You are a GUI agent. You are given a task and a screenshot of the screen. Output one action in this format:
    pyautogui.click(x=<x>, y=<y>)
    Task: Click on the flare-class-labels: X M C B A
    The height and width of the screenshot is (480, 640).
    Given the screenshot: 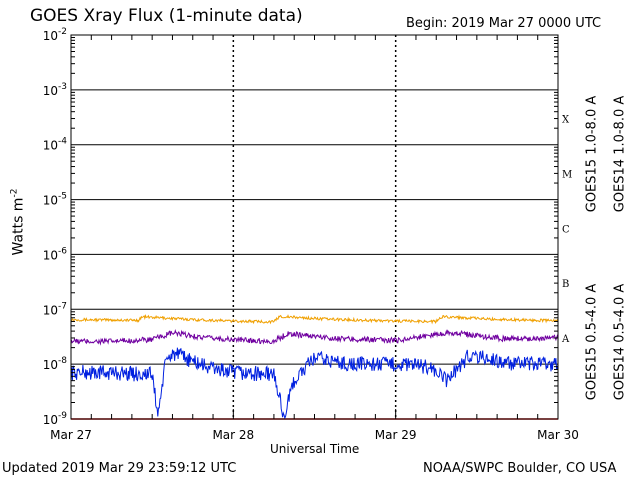 What is the action you would take?
    pyautogui.click(x=566, y=230)
    